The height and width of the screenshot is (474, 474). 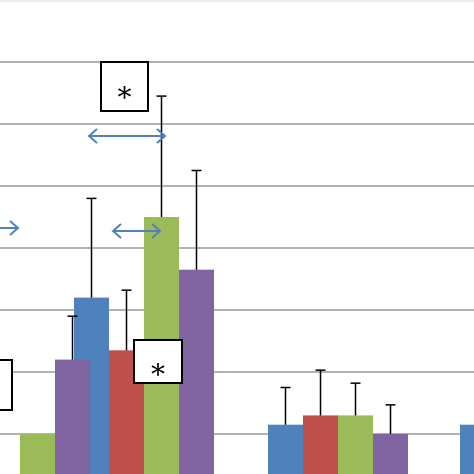 I want to click on significance-box-middle: *, so click(x=158, y=365).